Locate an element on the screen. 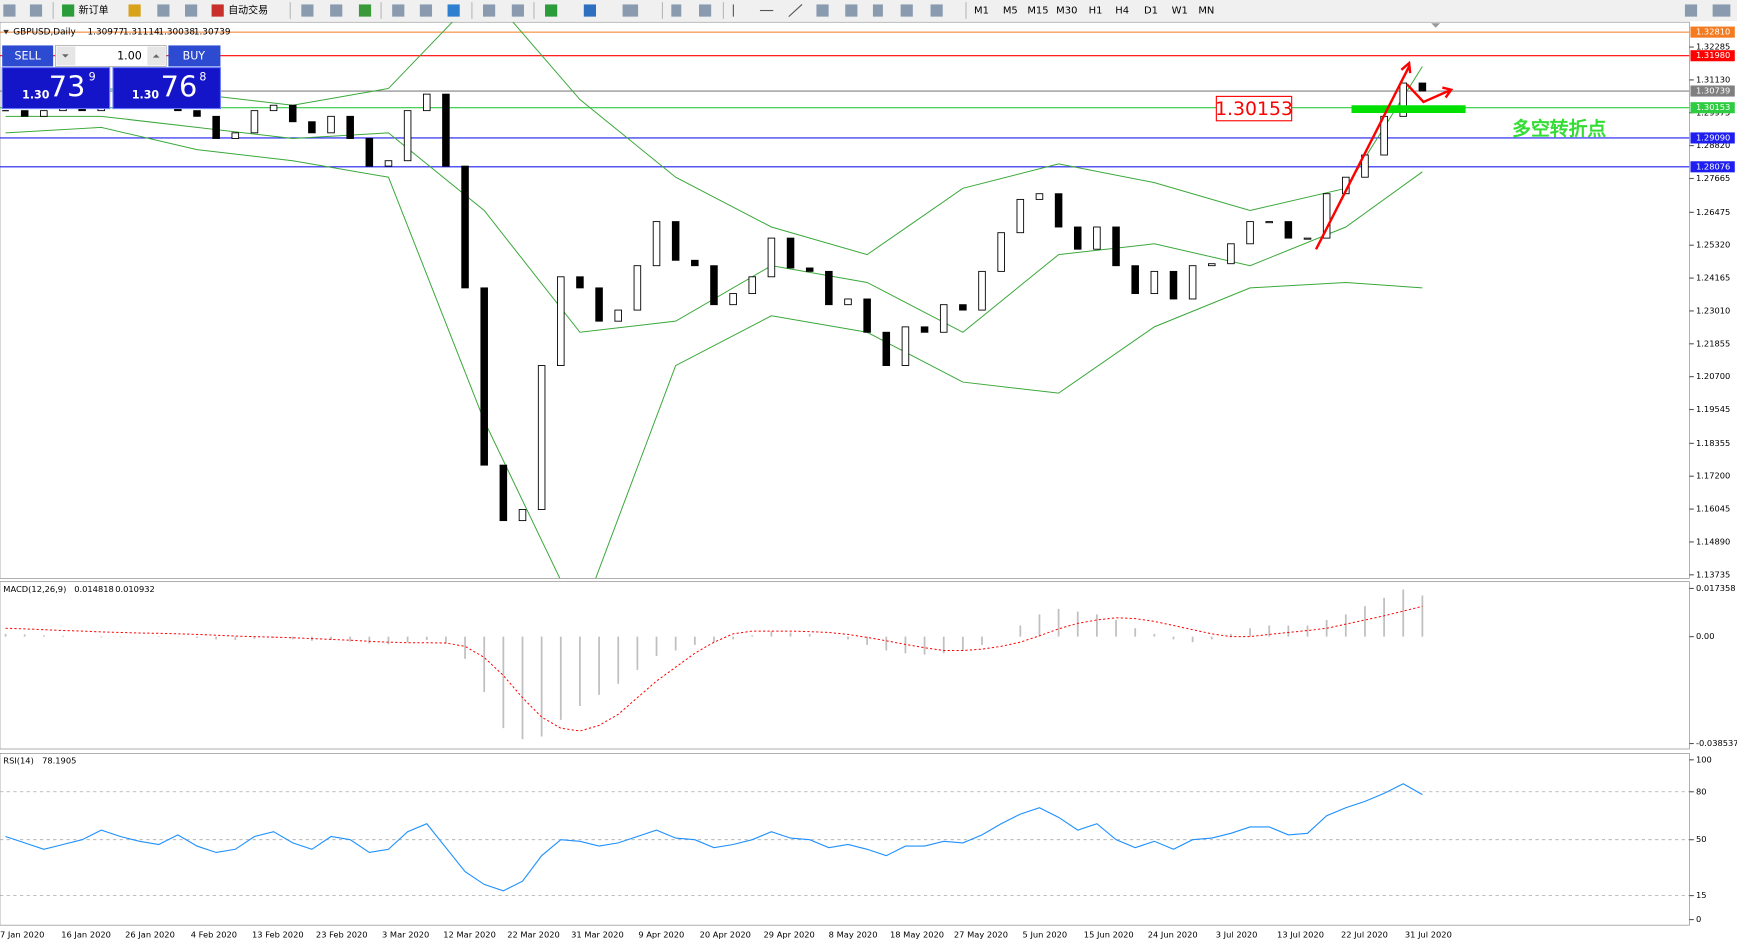 This screenshot has width=1737, height=944. buy-price-prefix: 1.30 is located at coordinates (146, 94).